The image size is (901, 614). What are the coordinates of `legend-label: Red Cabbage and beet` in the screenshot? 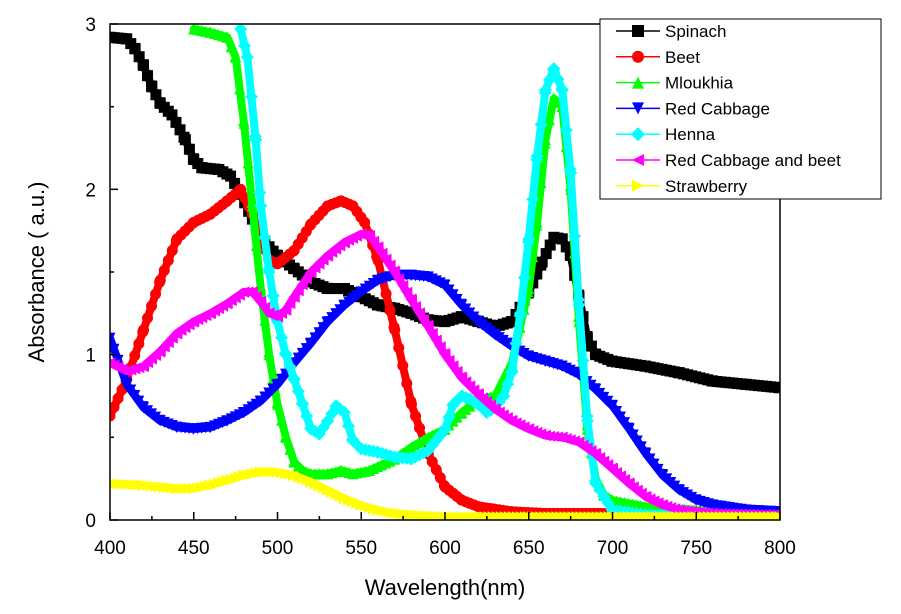 It's located at (753, 160).